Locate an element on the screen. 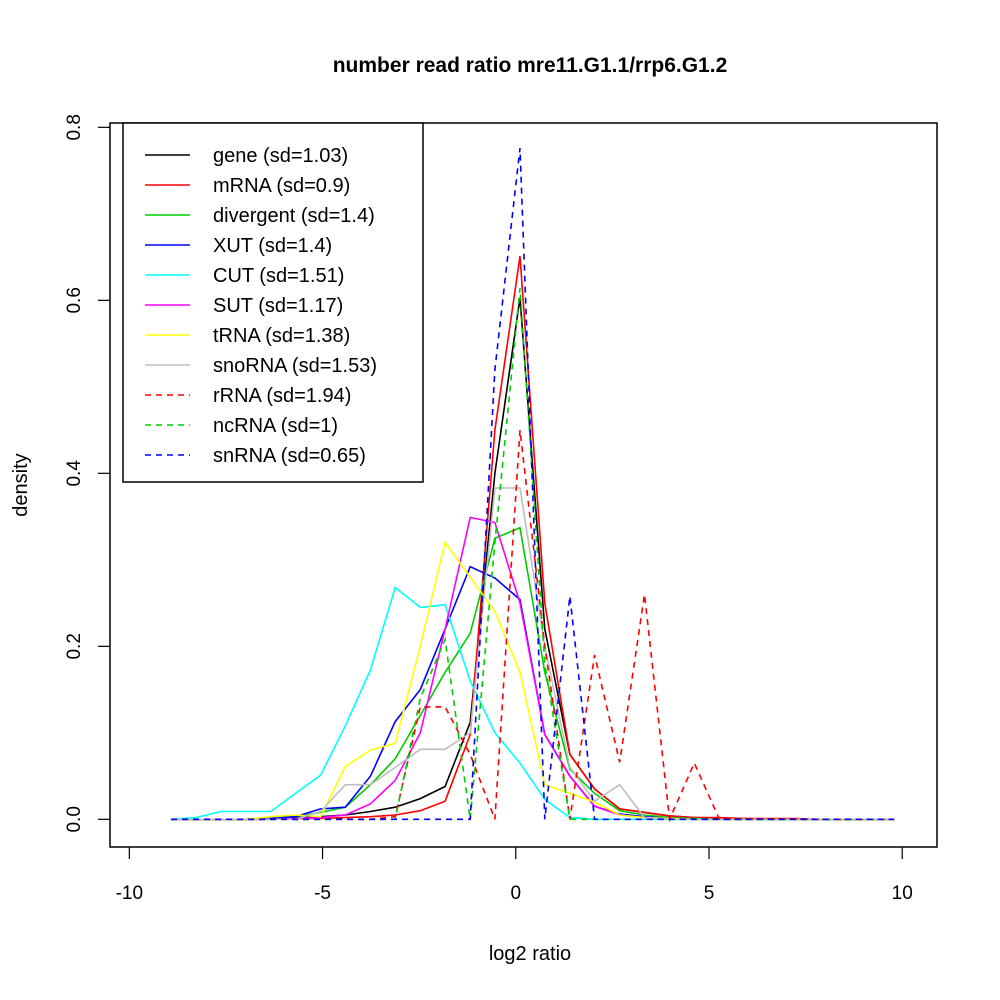 The image size is (1000, 1000). legend-label: CUT (sd=1.51) is located at coordinates (278, 276).